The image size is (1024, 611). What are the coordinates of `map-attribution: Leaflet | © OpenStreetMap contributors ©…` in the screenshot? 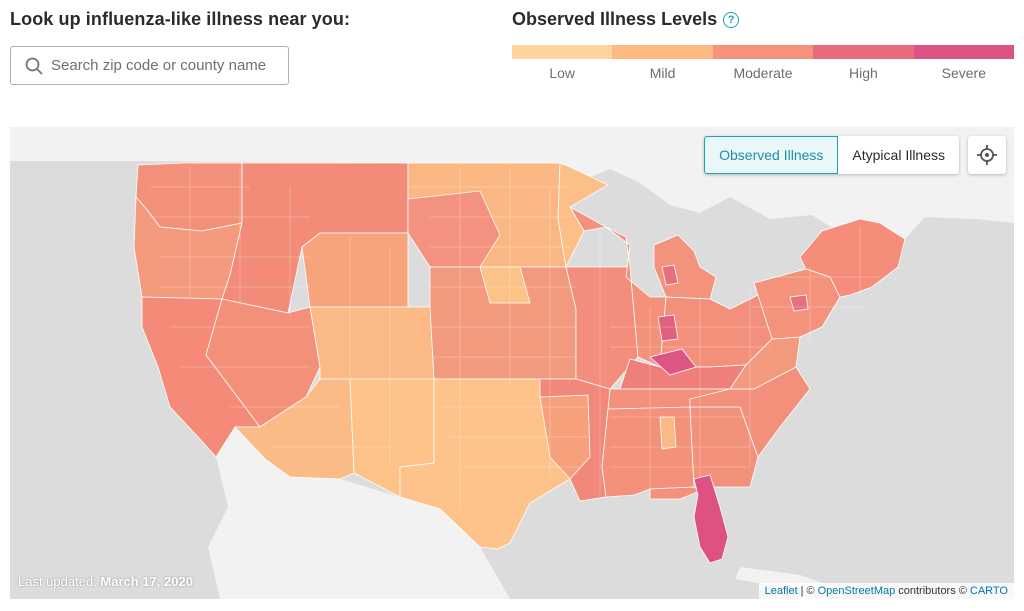 It's located at (886, 591).